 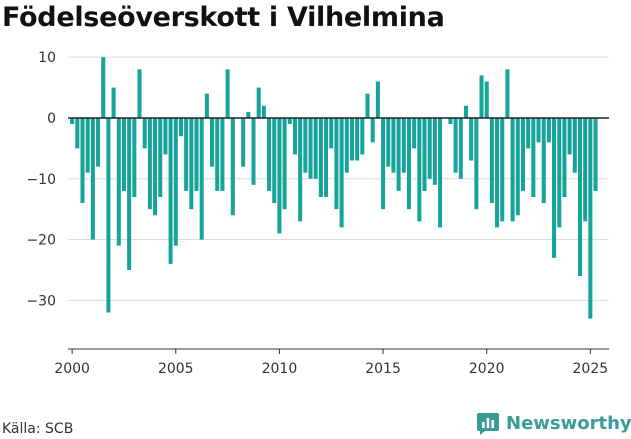 I want to click on y-tick-label: 0, so click(x=51, y=119).